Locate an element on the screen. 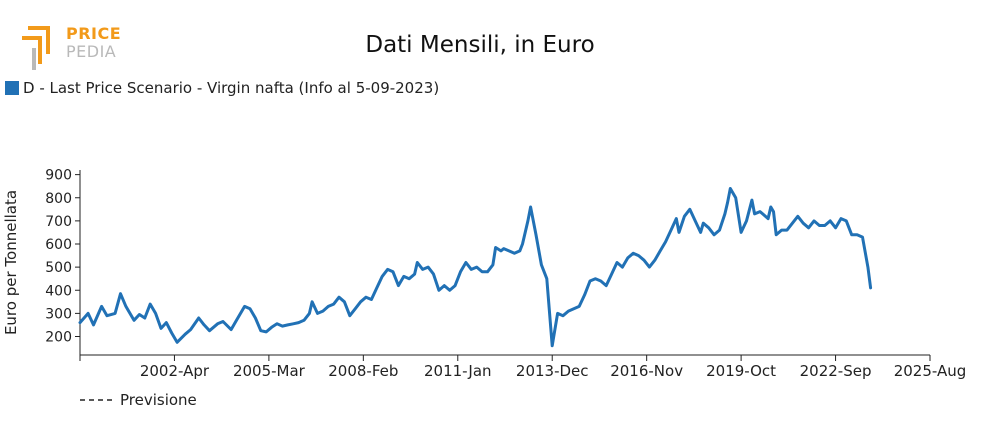 The width and height of the screenshot is (985, 430). x-tick-label: 2013-Dec is located at coordinates (552, 371).